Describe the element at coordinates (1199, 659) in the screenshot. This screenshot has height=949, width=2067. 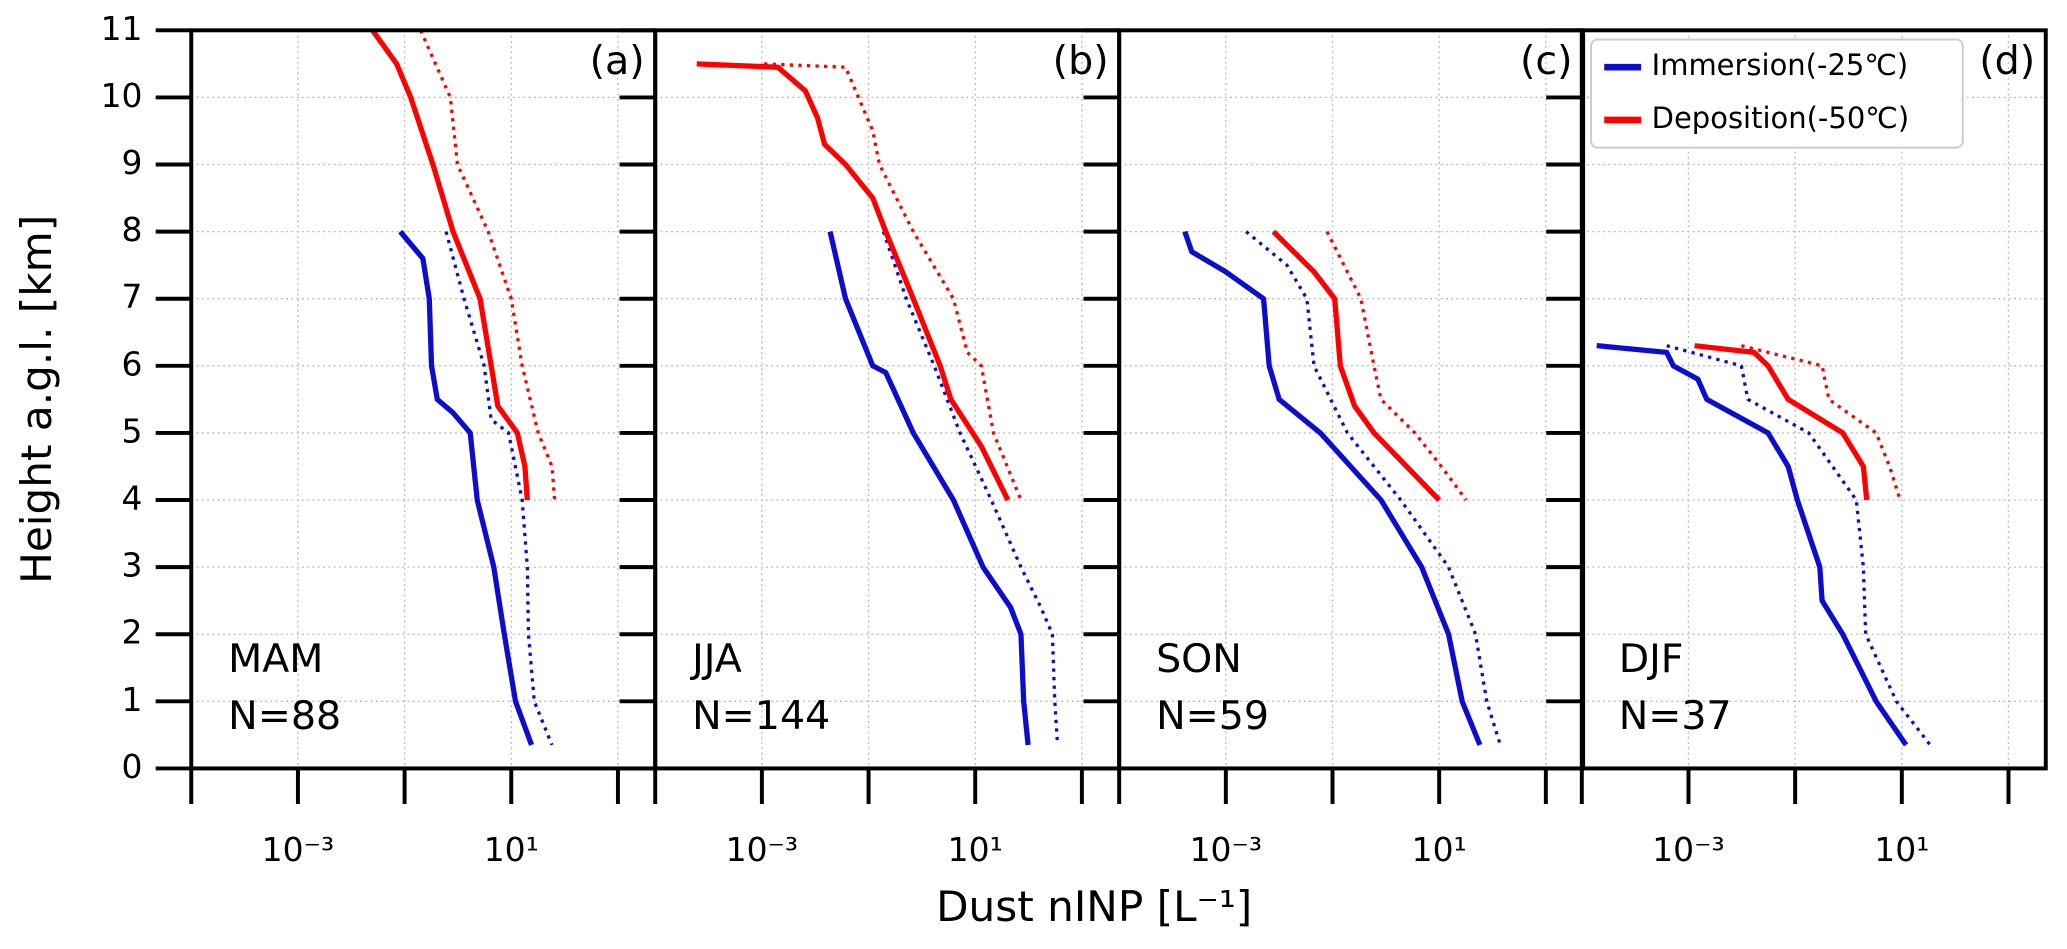
I see `season-label: SON` at that location.